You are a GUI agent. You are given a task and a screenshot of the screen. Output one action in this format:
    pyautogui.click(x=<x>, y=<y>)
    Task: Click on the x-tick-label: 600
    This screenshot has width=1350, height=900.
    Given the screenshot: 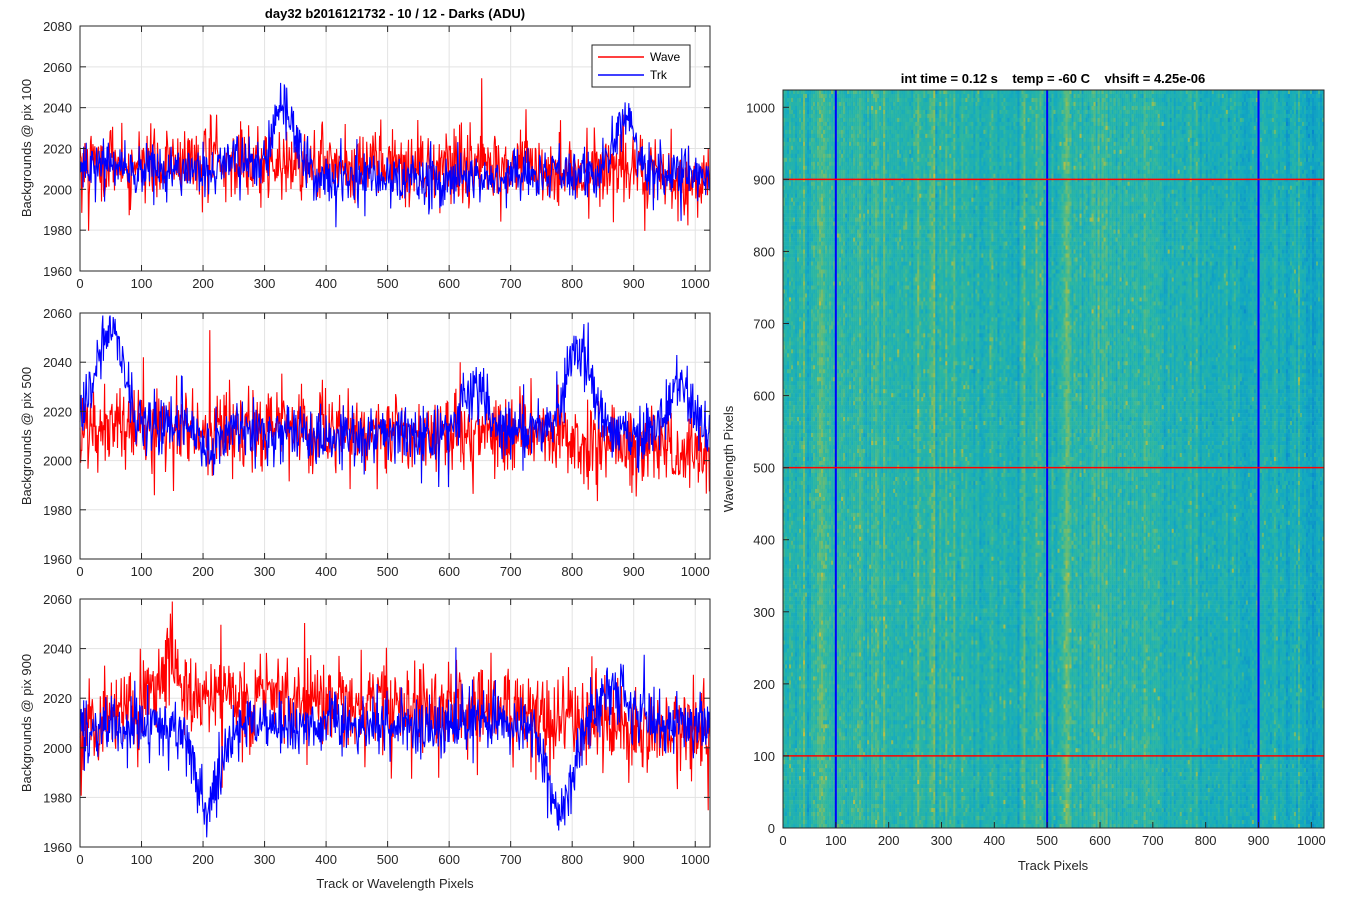 What is the action you would take?
    pyautogui.click(x=449, y=859)
    